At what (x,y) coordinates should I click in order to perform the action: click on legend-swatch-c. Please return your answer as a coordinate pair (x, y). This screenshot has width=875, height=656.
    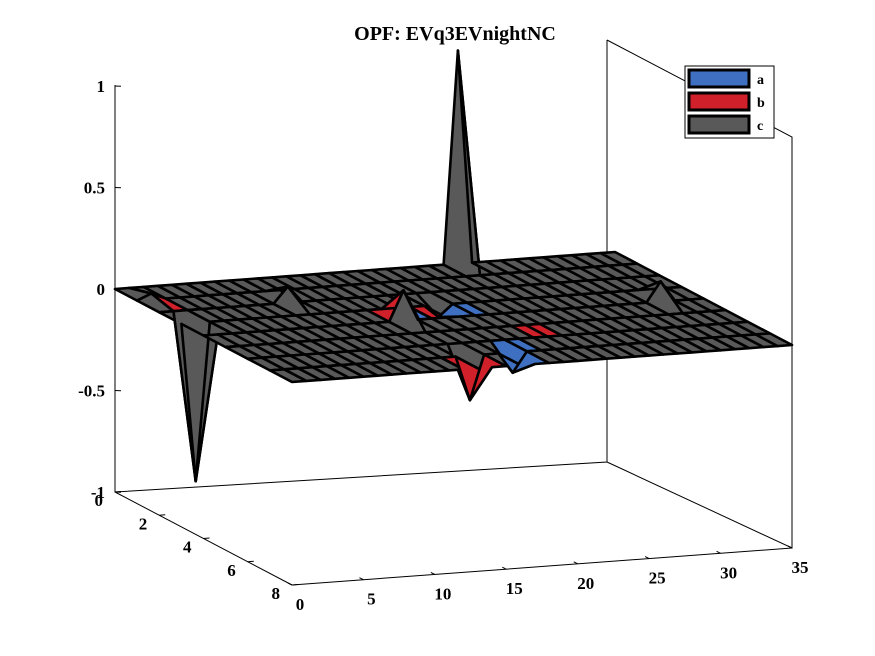
    Looking at the image, I should click on (719, 124).